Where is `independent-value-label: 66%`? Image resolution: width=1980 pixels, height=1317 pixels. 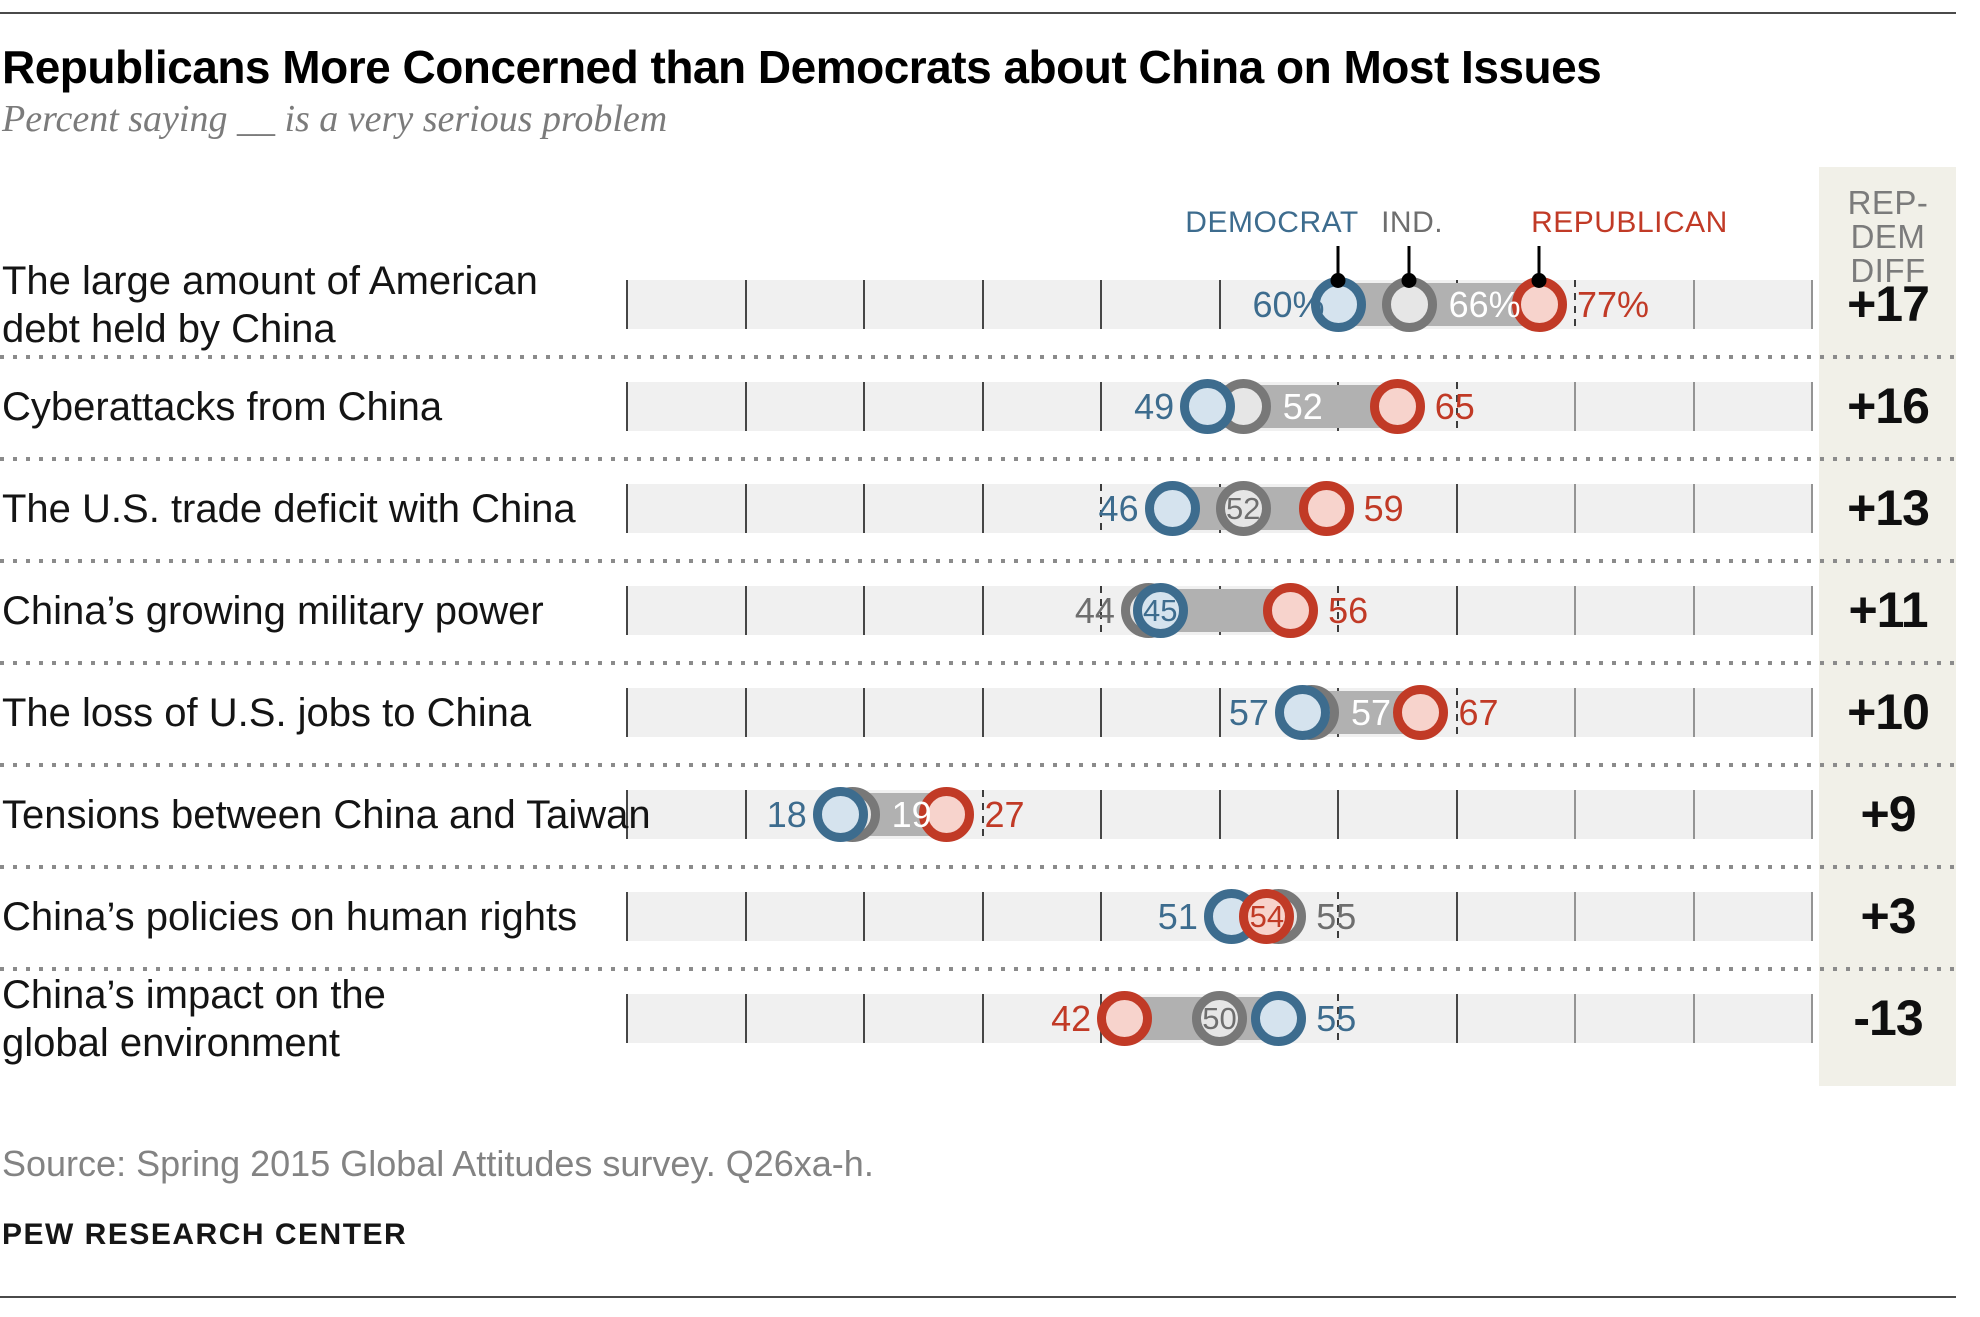
independent-value-label: 66% is located at coordinates (1484, 304).